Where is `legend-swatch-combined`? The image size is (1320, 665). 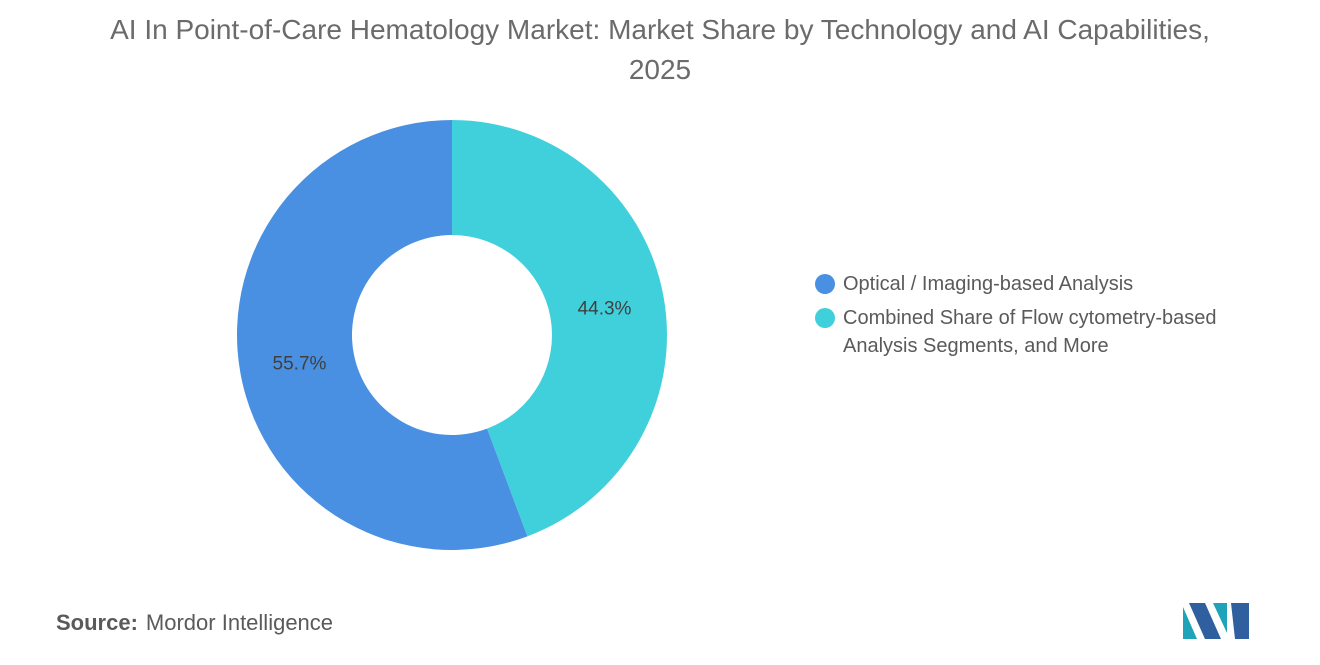
legend-swatch-combined is located at coordinates (825, 318).